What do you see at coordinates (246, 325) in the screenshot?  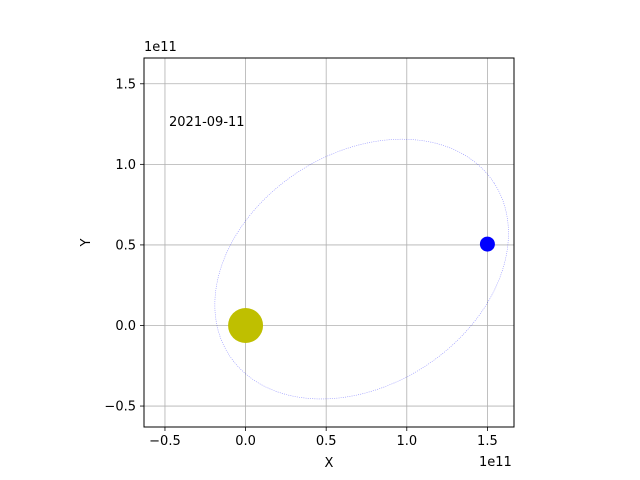 I see `sun-marker` at bounding box center [246, 325].